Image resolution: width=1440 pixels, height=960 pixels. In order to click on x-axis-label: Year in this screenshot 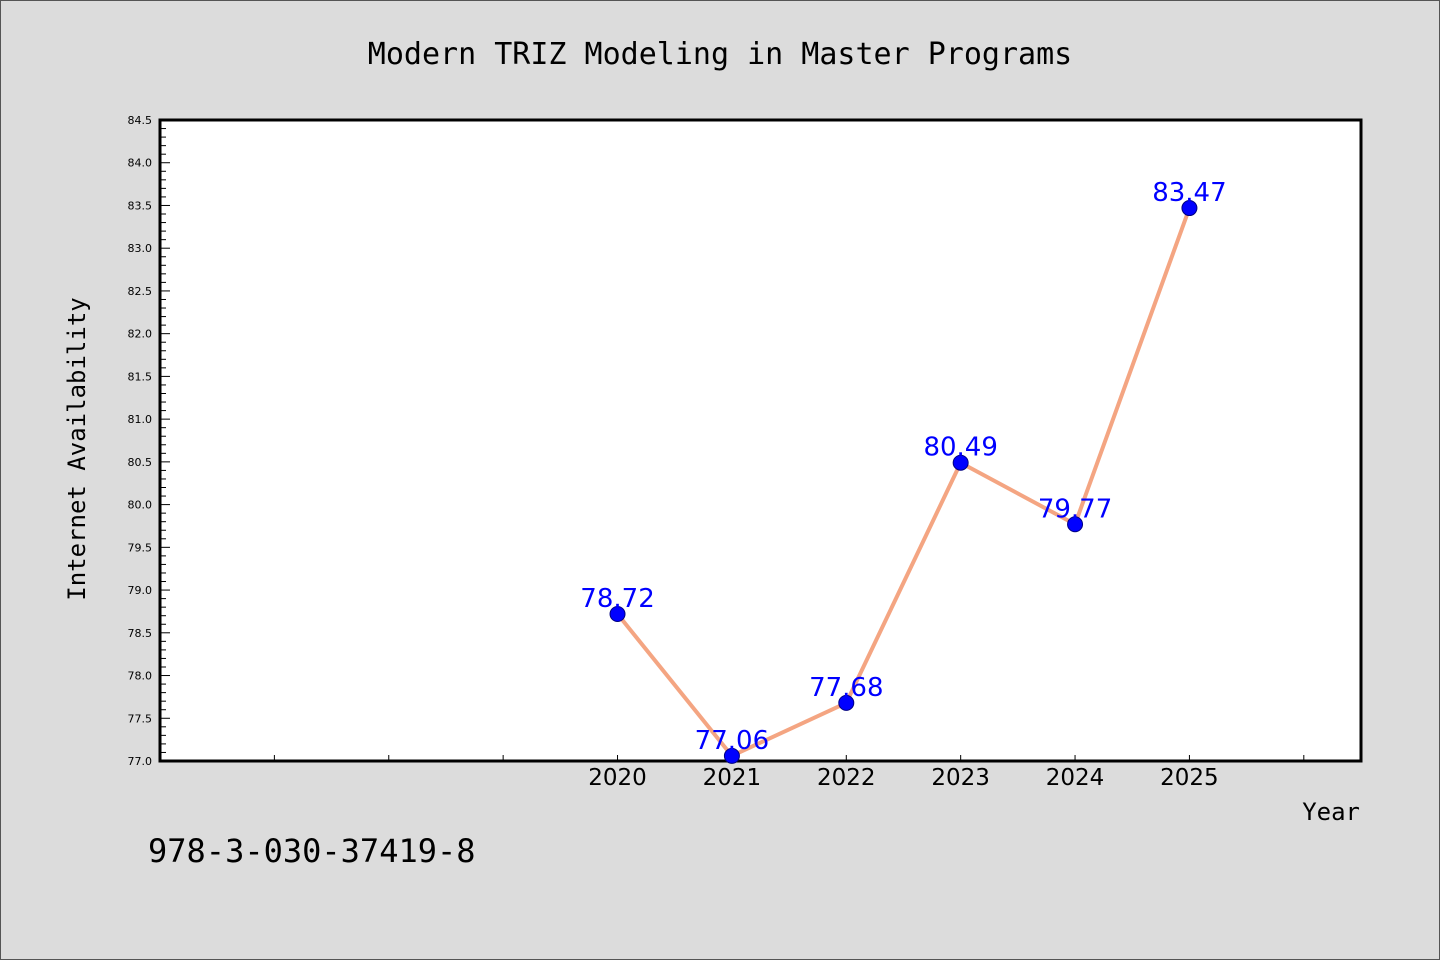, I will do `click(1331, 812)`.